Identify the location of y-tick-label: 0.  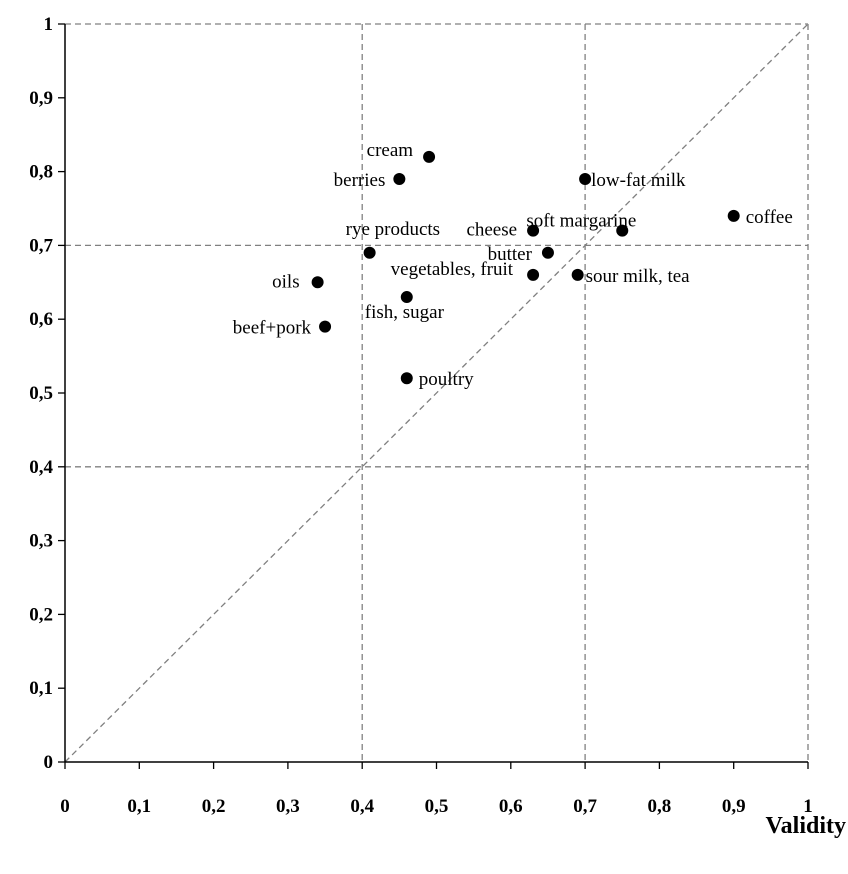
(49, 762).